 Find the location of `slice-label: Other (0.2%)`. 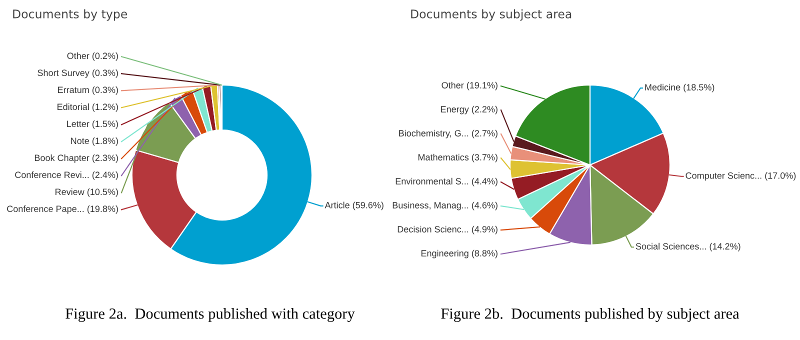

slice-label: Other (0.2%) is located at coordinates (92, 56).